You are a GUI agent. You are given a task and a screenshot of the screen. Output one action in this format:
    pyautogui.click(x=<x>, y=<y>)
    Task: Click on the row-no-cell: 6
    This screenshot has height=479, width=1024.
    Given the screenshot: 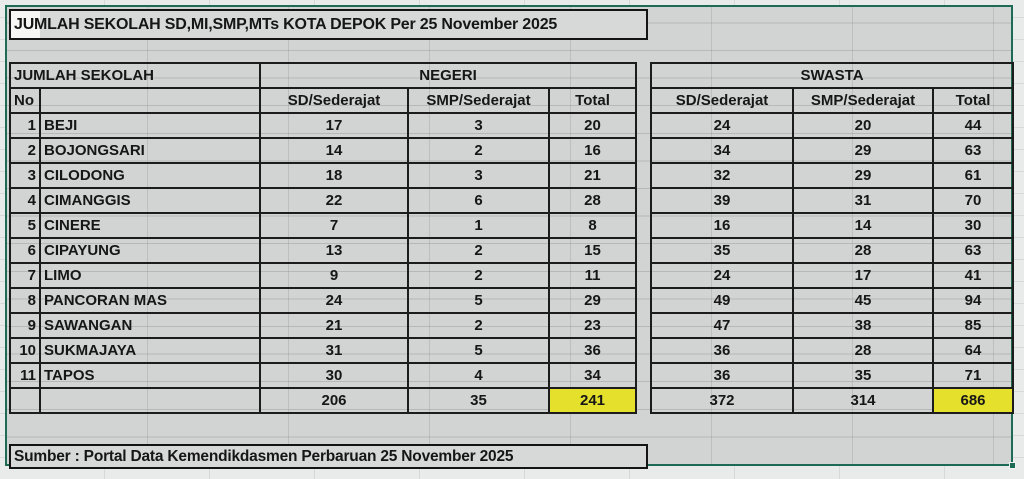 What is the action you would take?
    pyautogui.click(x=25, y=250)
    